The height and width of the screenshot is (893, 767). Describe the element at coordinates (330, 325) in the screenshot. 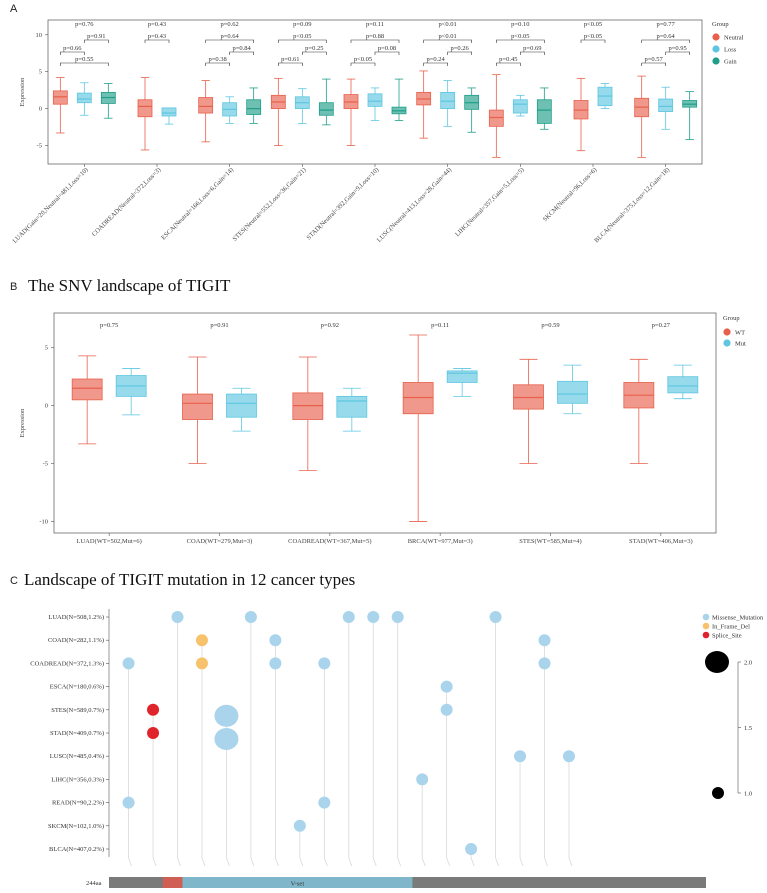

I see `p-value-label: p=0.92` at that location.